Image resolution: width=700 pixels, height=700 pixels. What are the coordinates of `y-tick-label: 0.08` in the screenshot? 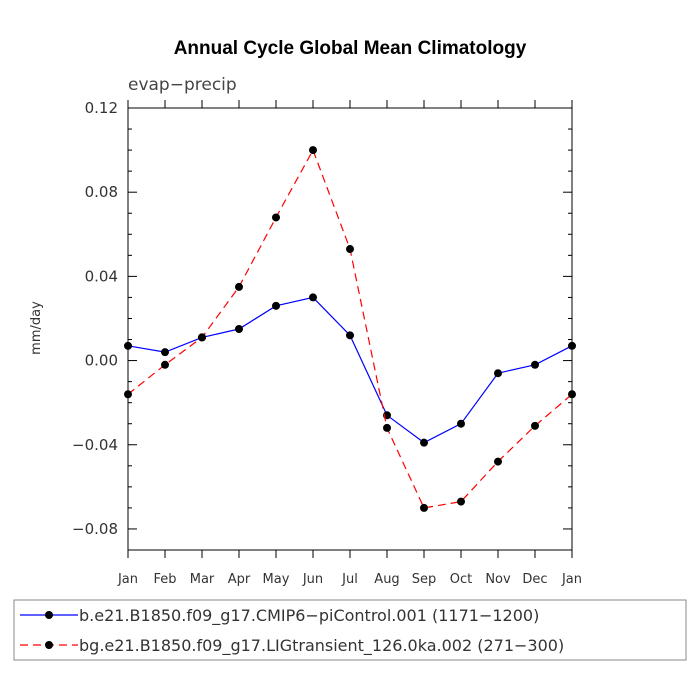 It's located at (101, 192).